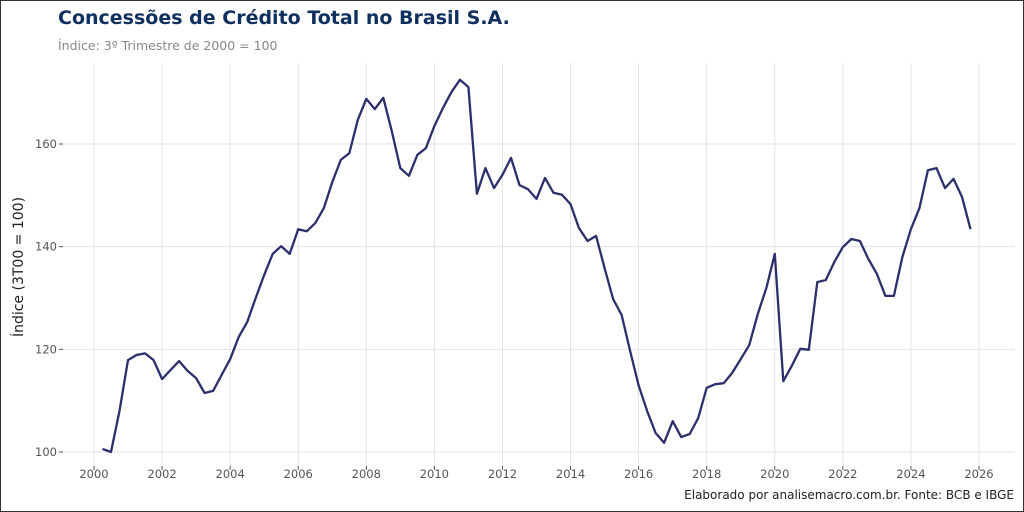 This screenshot has width=1024, height=512. I want to click on x-tick-label: 2002, so click(161, 474).